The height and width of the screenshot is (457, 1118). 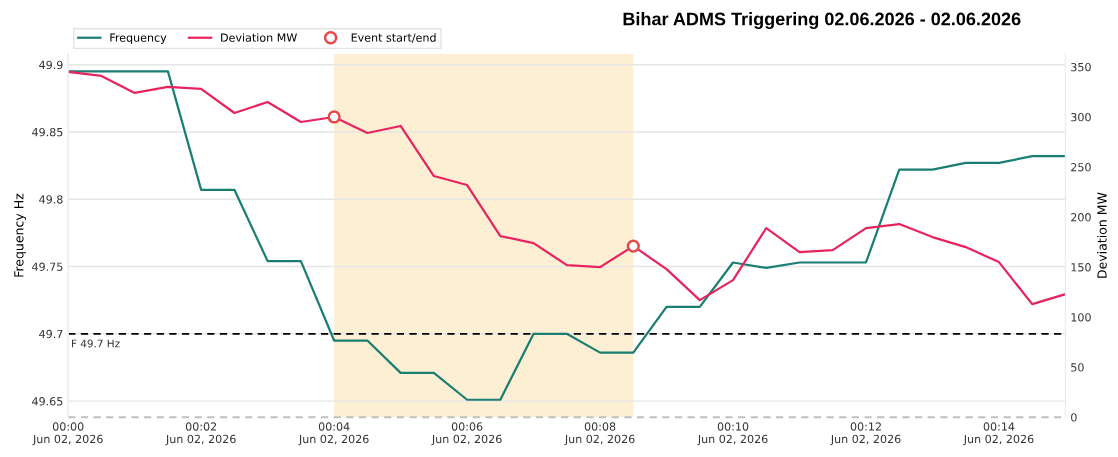 I want to click on y-tick-label: 49.75, so click(x=47, y=266).